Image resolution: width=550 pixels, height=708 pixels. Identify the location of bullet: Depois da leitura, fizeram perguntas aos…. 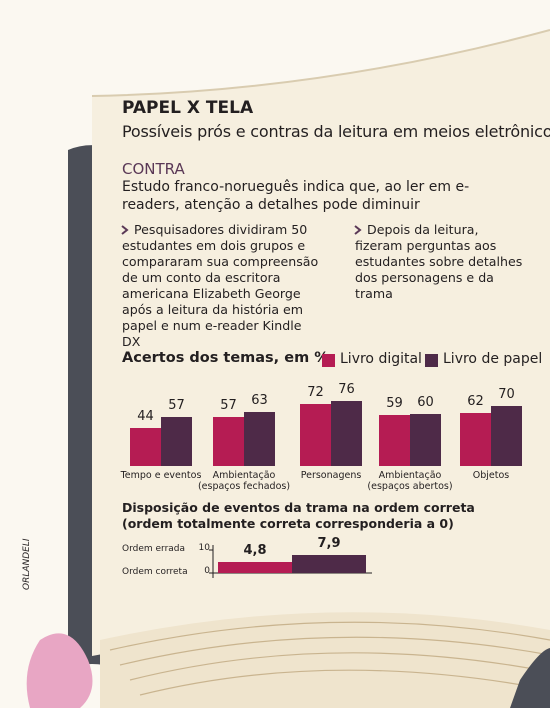
(439, 262).